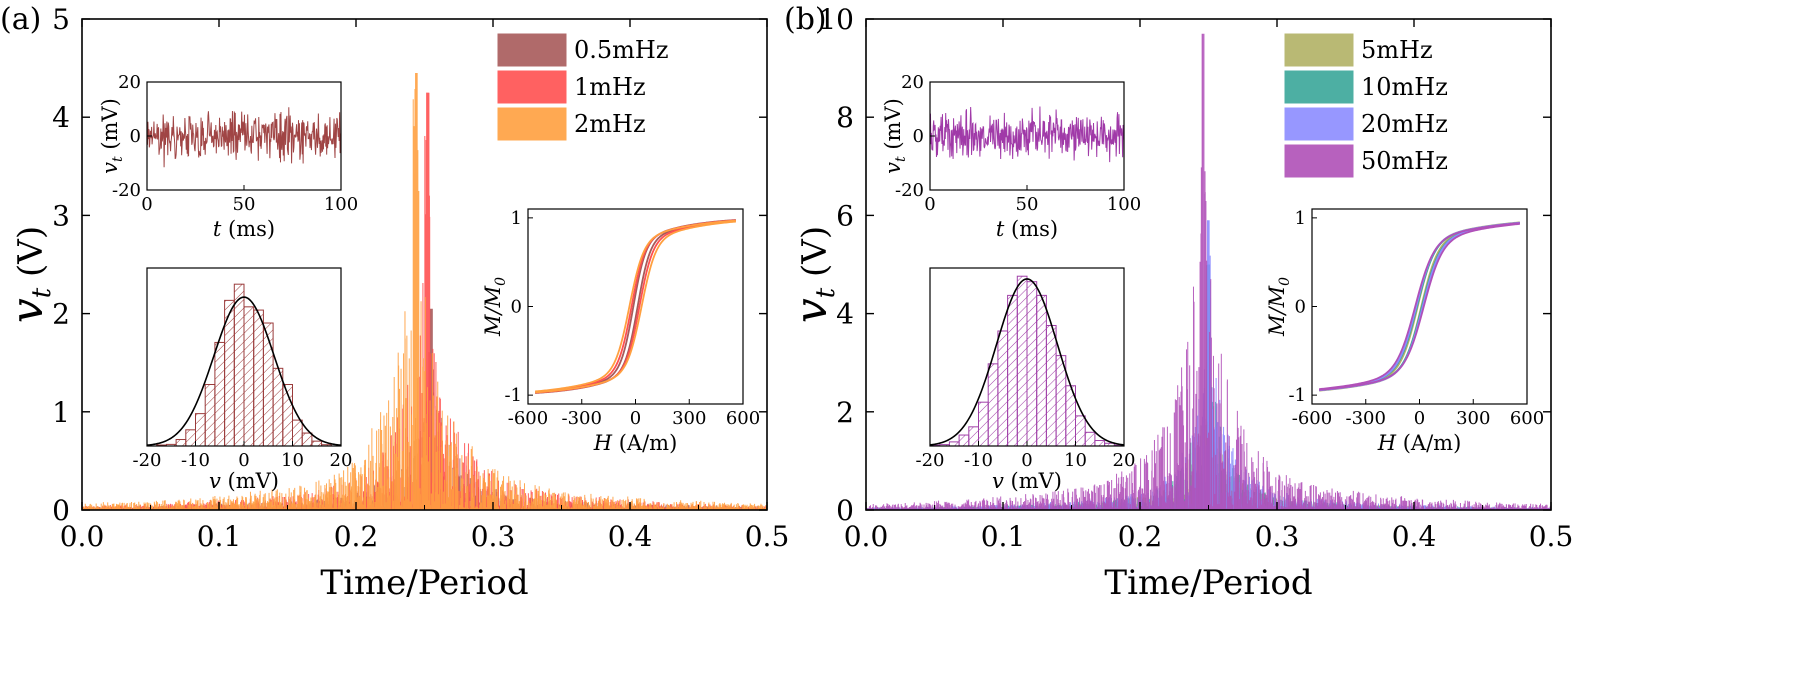 Image resolution: width=1802 pixels, height=697 pixels. I want to click on legend-swatch-0.5mHz, so click(532, 50).